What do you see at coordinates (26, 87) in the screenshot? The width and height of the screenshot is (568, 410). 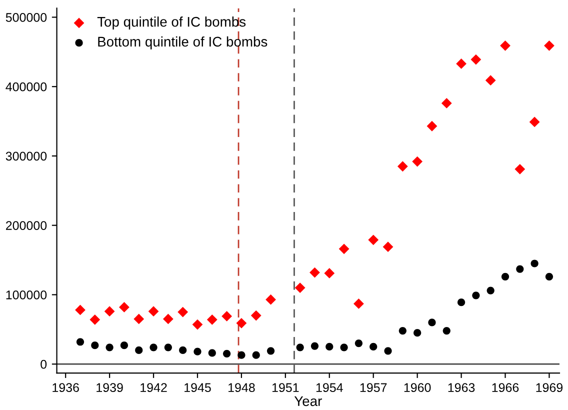 I see `y-tick-label: 400000` at bounding box center [26, 87].